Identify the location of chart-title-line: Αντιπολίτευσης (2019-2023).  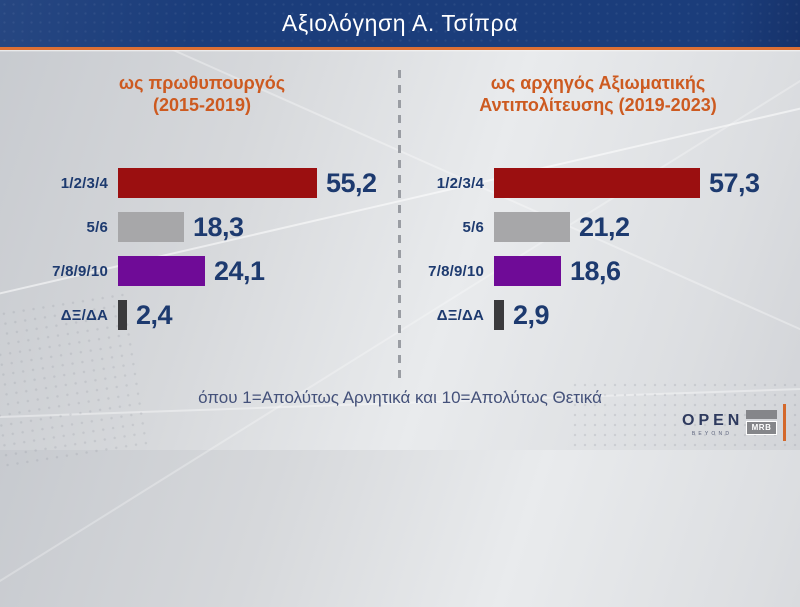
(598, 105).